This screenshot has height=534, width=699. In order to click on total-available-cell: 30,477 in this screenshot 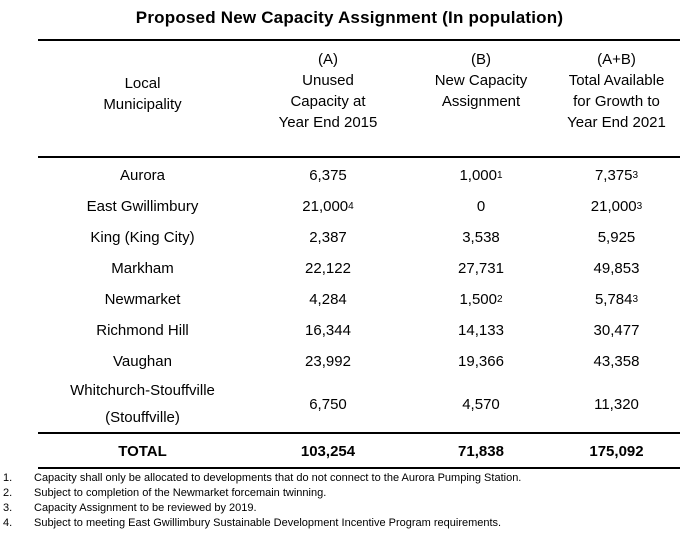, I will do `click(616, 330)`.